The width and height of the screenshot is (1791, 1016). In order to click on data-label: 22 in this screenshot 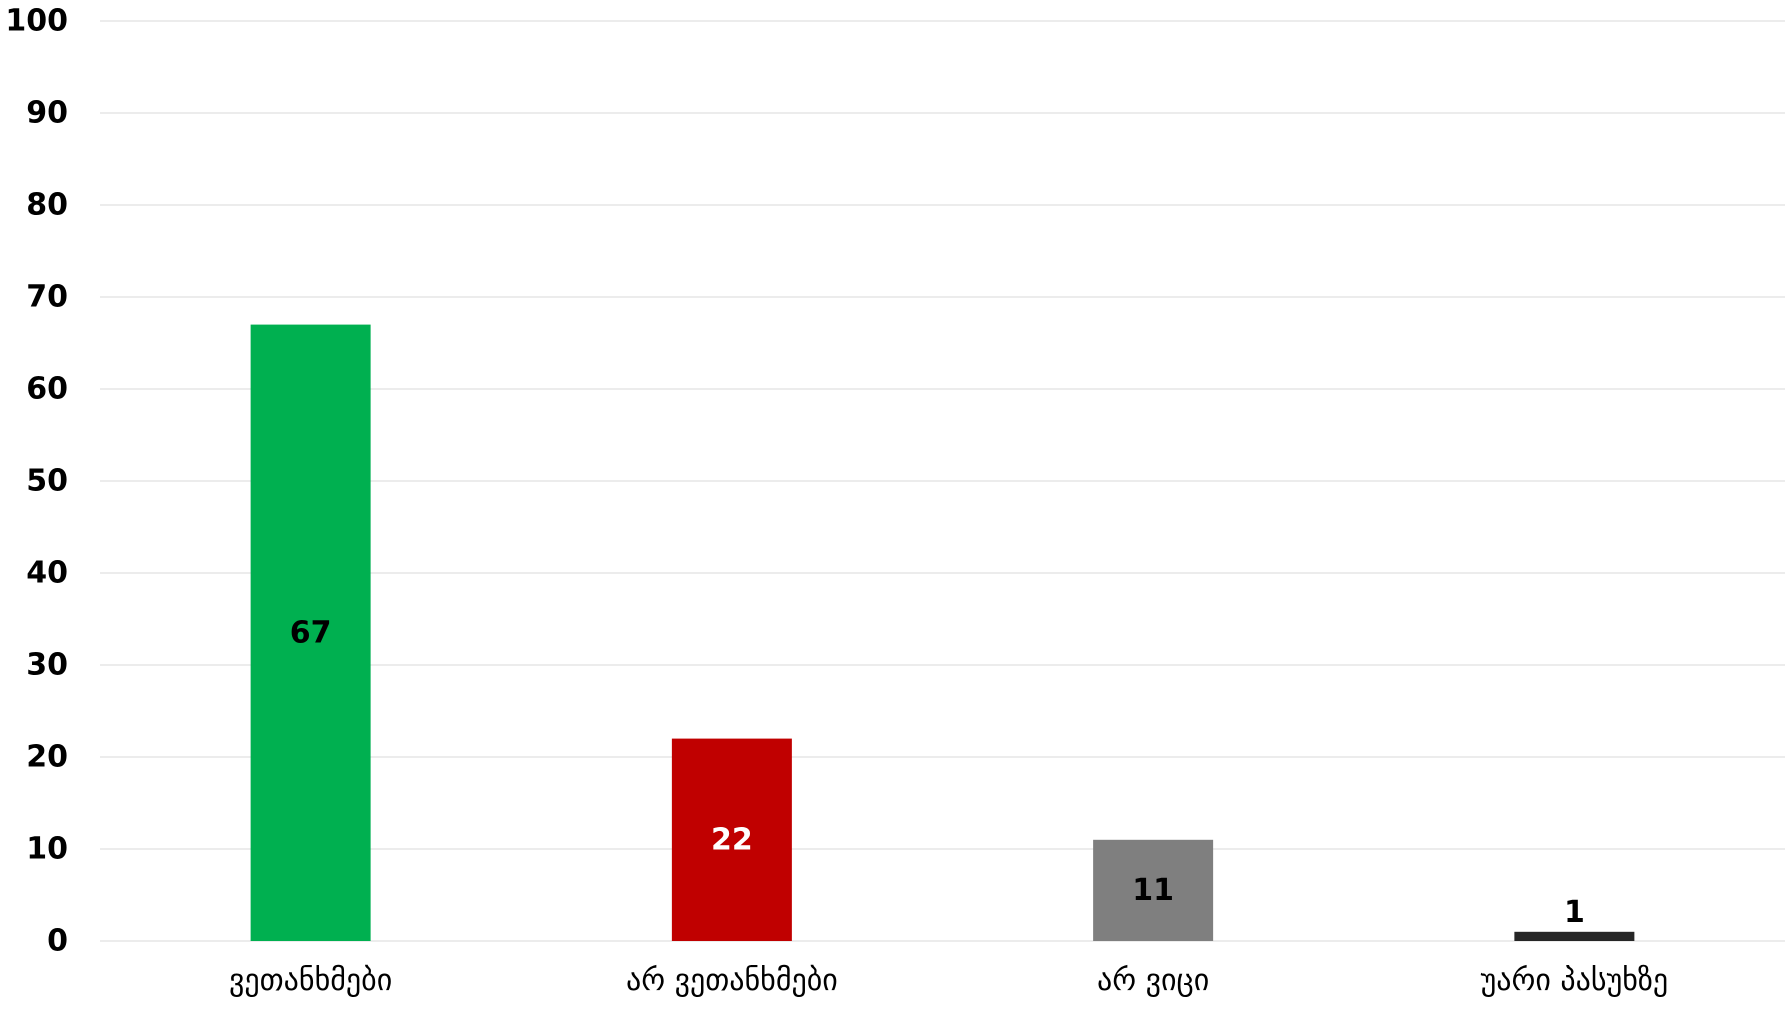, I will do `click(732, 839)`.